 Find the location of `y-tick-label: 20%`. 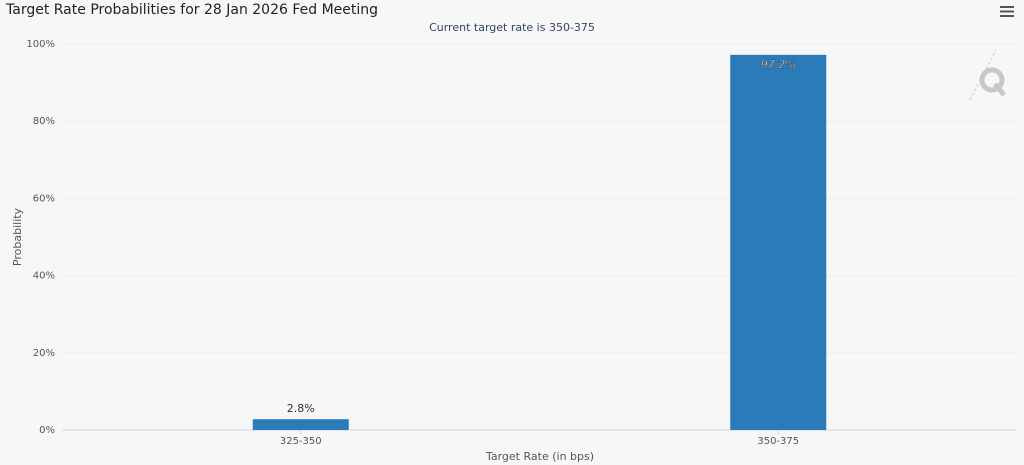

y-tick-label: 20% is located at coordinates (44, 353).